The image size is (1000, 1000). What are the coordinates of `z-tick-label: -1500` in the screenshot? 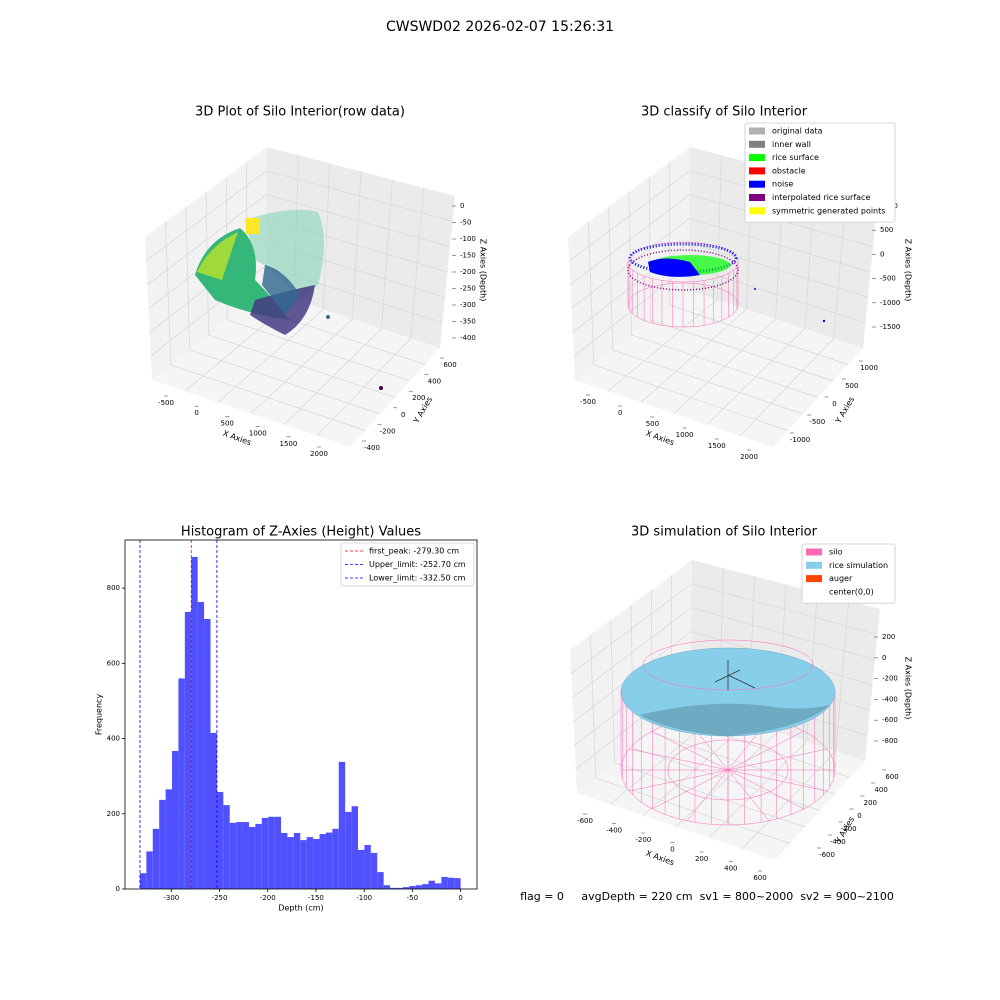 It's located at (890, 327).